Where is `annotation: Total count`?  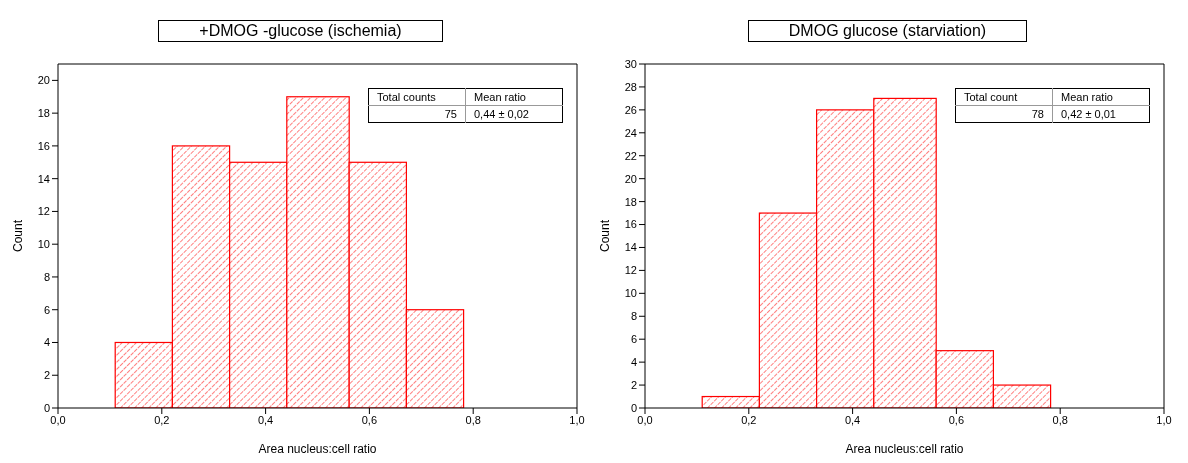 annotation: Total count is located at coordinates (1004, 97).